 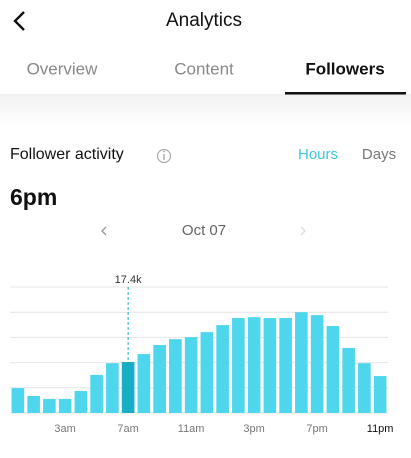 I want to click on tab: Overview, so click(x=63, y=68).